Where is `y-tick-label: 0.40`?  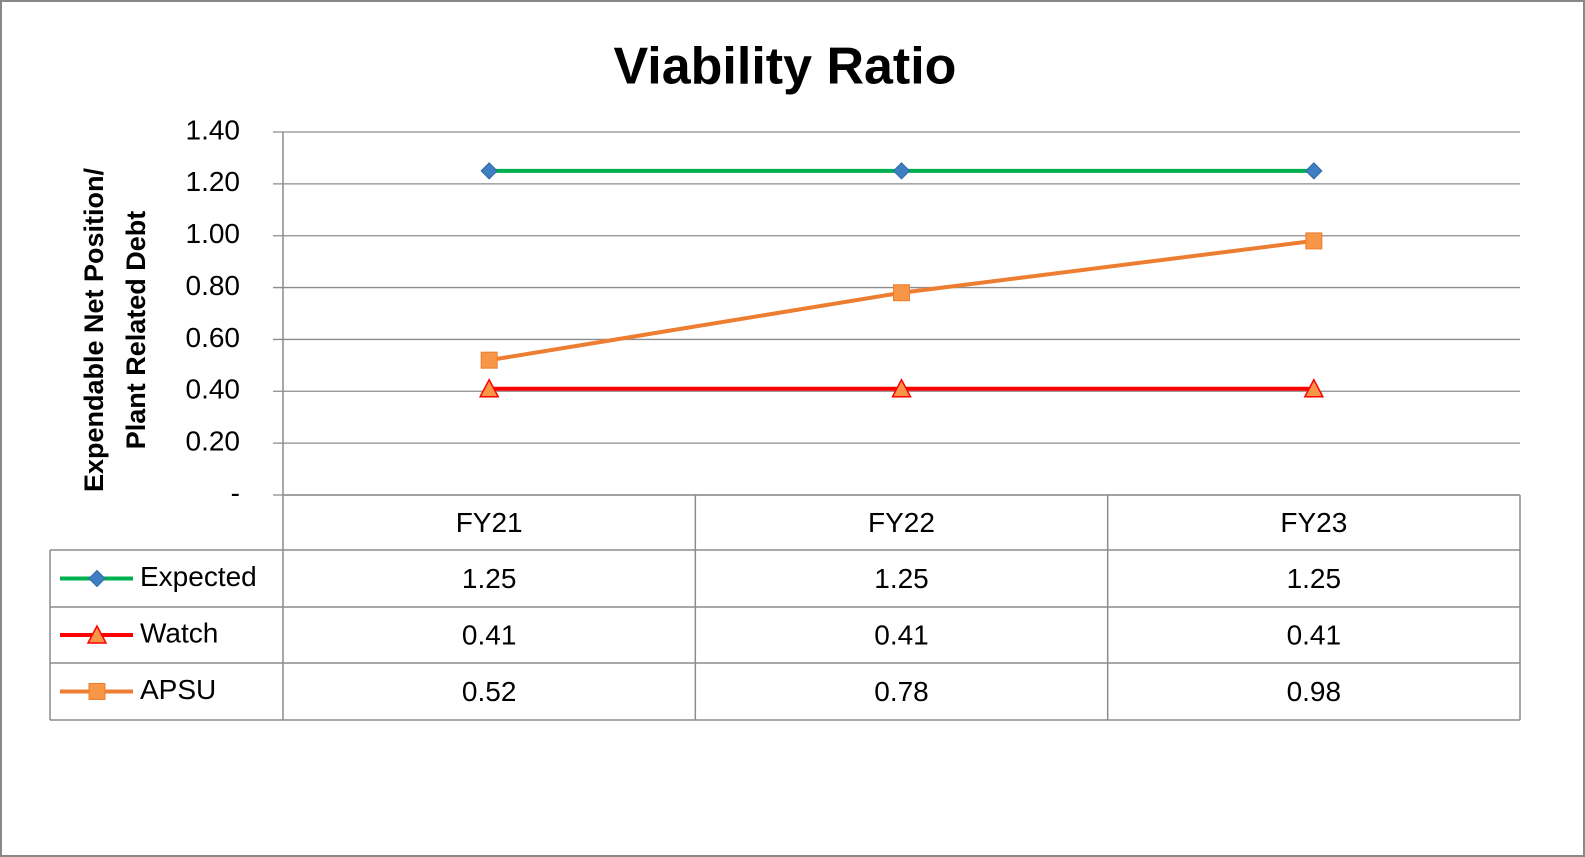 y-tick-label: 0.40 is located at coordinates (213, 389).